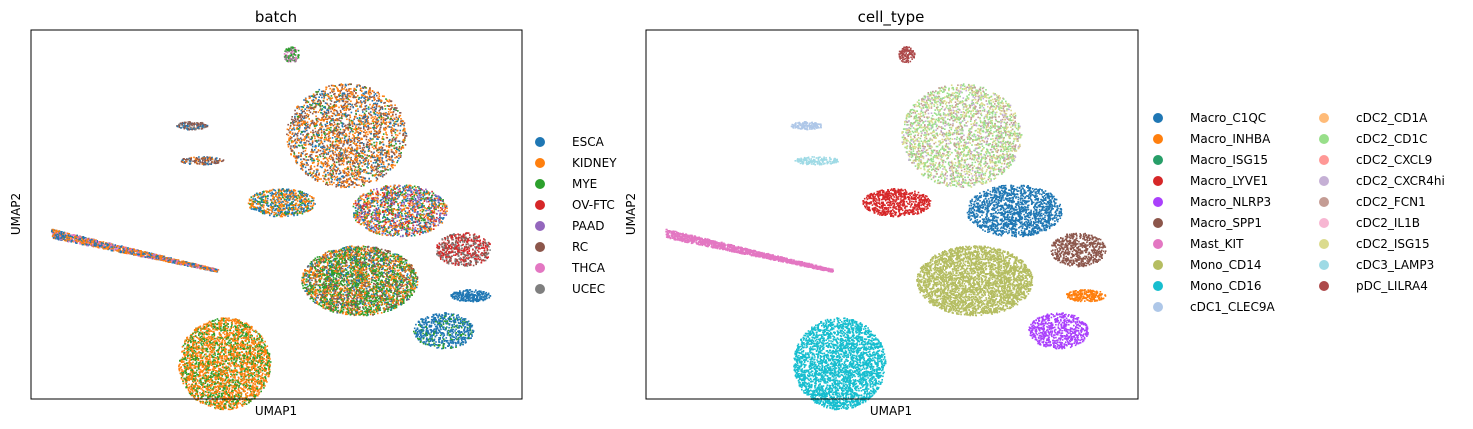  I want to click on legend-marker-cdc1-clec9a, so click(1158, 307).